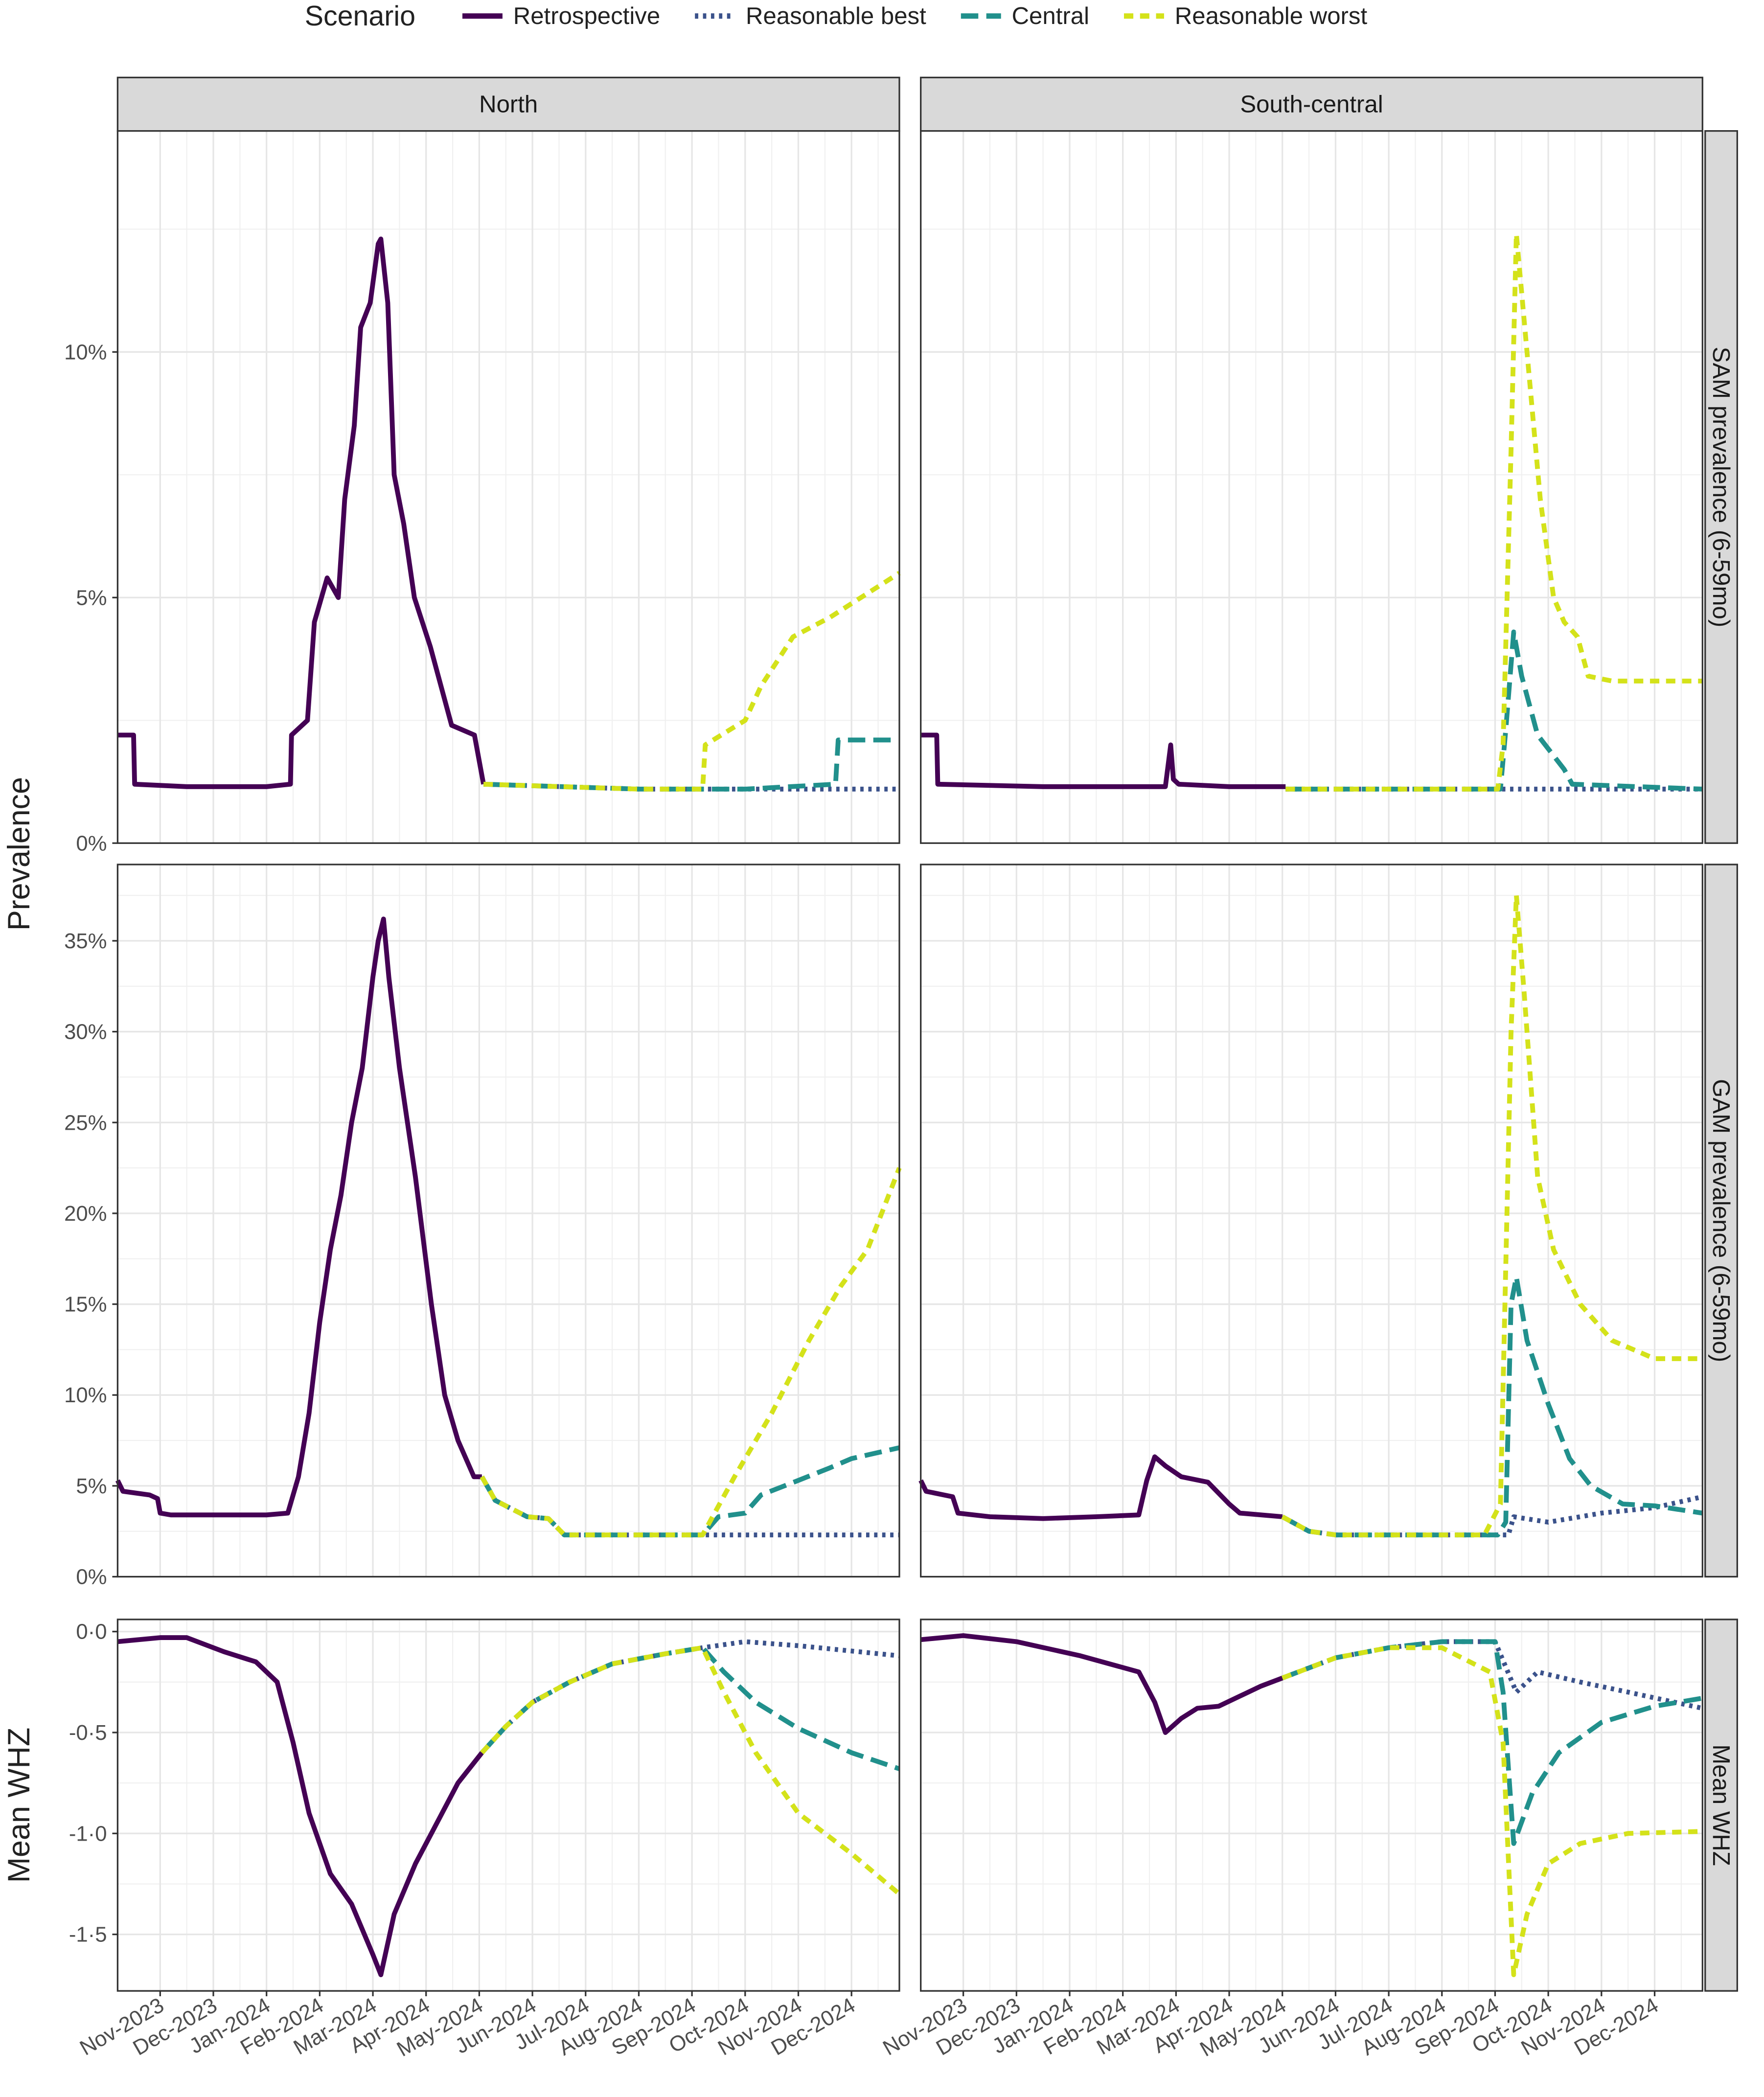 The height and width of the screenshot is (2097, 1764). Describe the element at coordinates (1050, 16) in the screenshot. I see `legend-label: Central` at that location.